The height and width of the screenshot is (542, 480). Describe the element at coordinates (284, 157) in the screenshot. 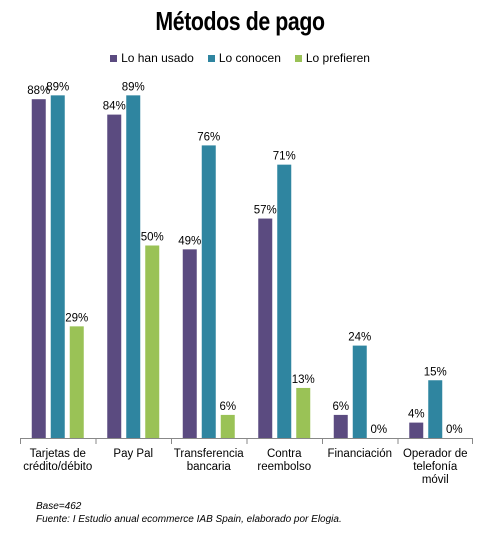

I see `data-label: 71%` at that location.